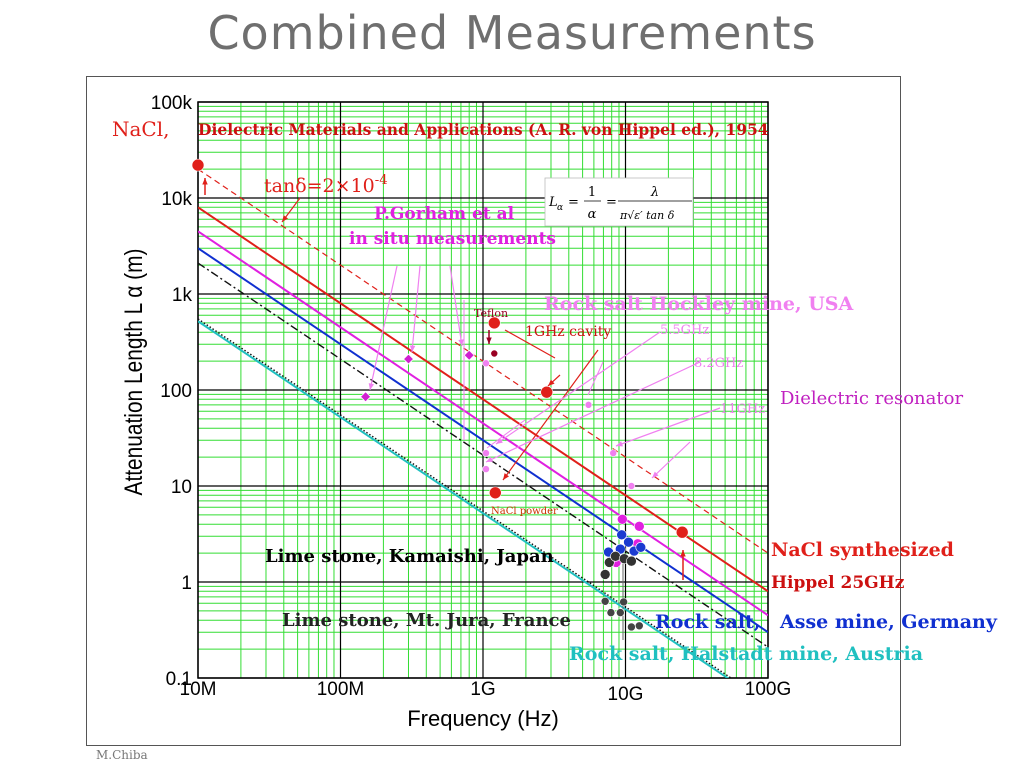  I want to click on x-tick-label: 10G, so click(626, 694).